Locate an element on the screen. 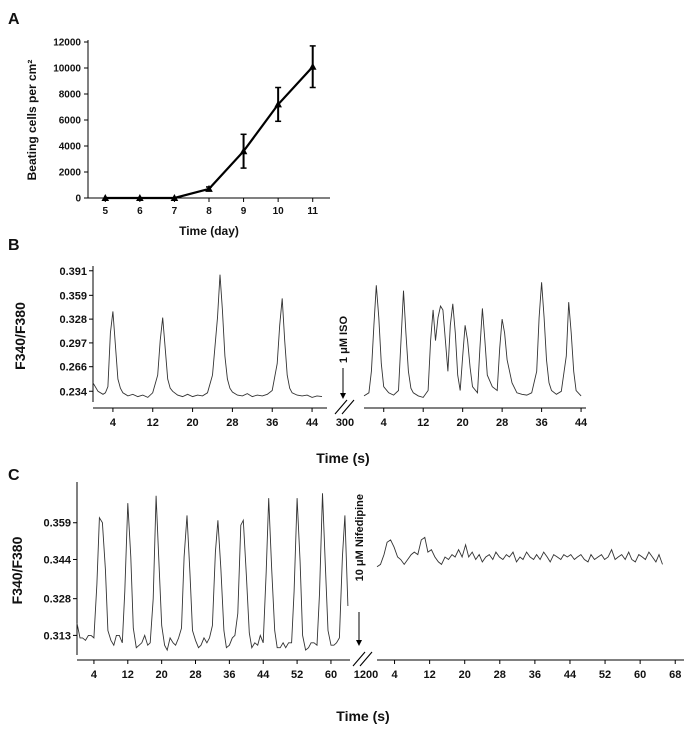 The width and height of the screenshot is (700, 732). panel-c-annotation-arrowhead is located at coordinates (359, 643).